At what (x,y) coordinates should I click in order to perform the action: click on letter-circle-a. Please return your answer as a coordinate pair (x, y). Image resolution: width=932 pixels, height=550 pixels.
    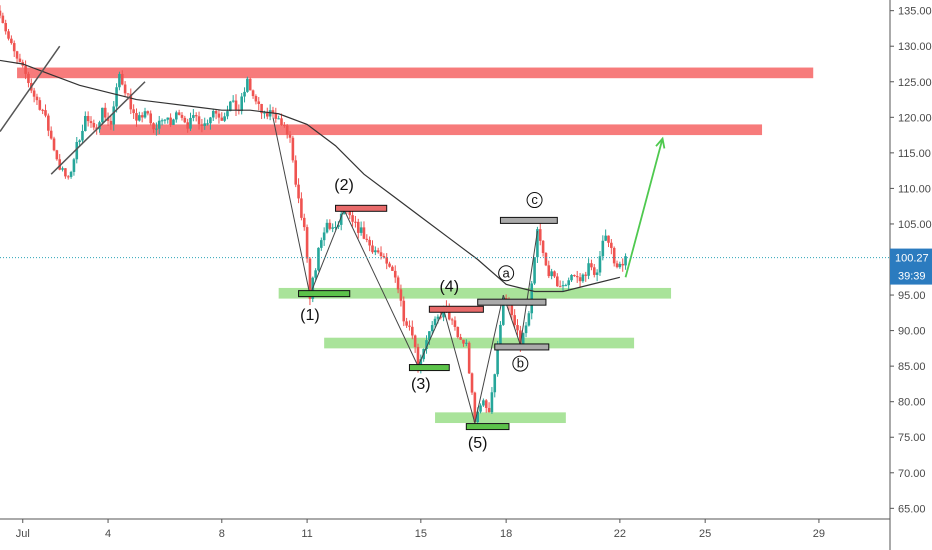
    Looking at the image, I should click on (506, 273).